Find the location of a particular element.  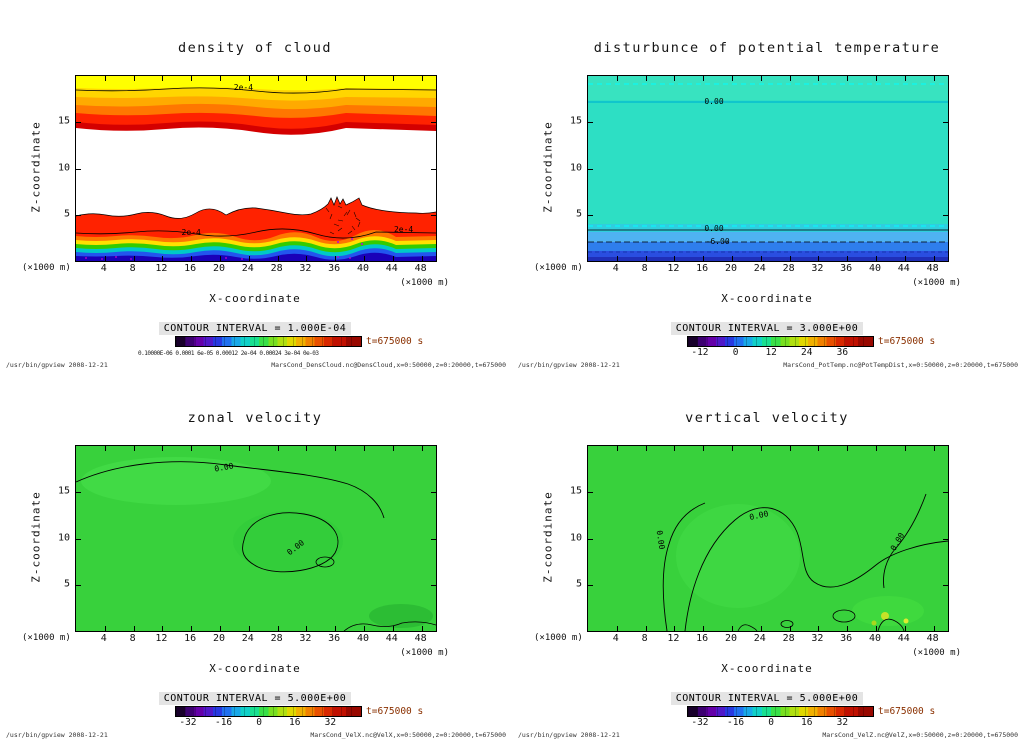

panel-title: disturbunce of potential temperature is located at coordinates (767, 48).